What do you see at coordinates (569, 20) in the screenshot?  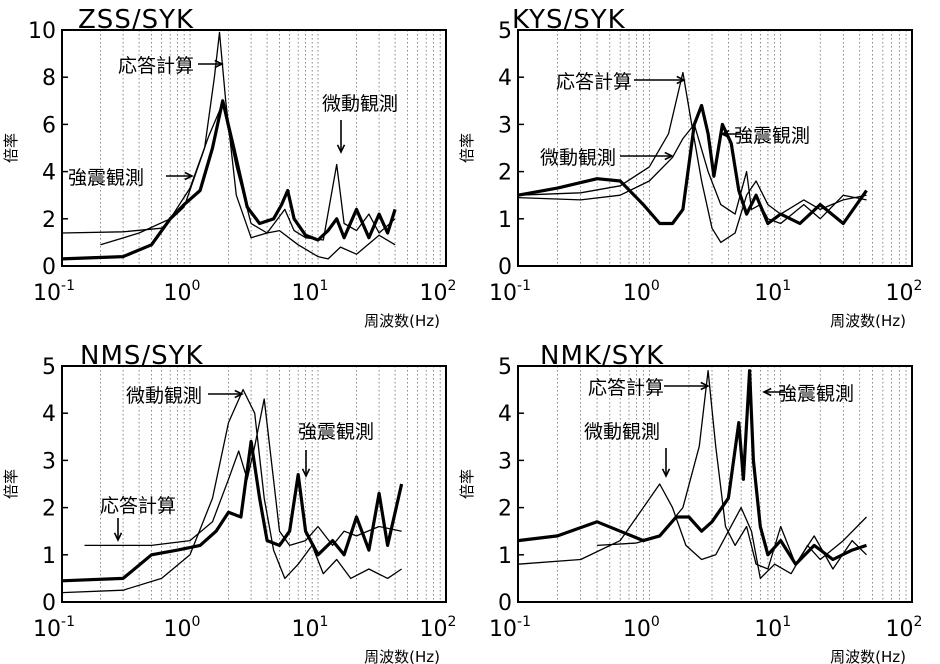 I see `chart-title: KYS/SYK` at bounding box center [569, 20].